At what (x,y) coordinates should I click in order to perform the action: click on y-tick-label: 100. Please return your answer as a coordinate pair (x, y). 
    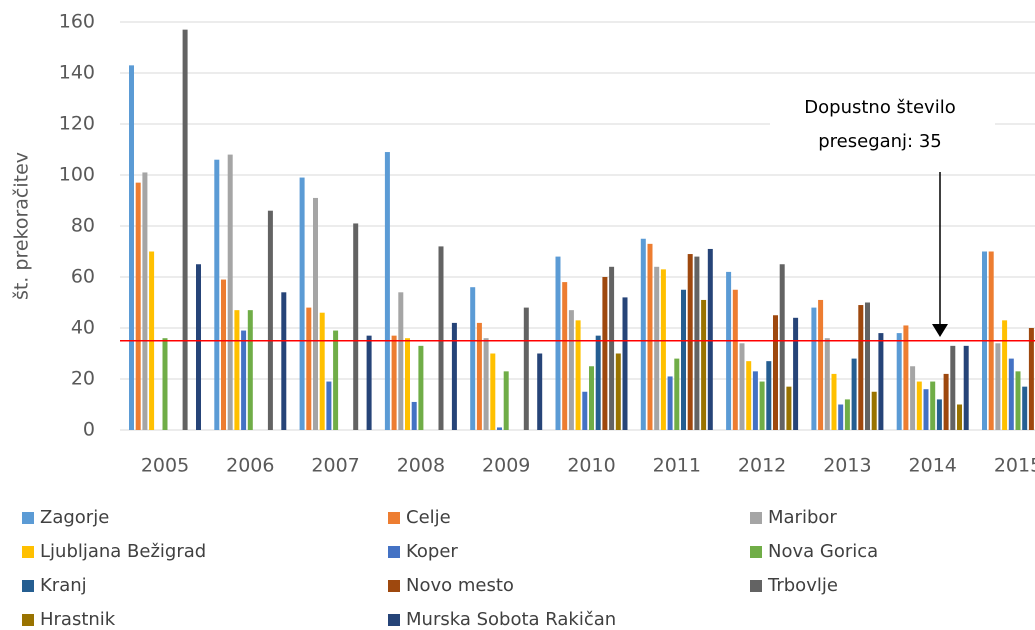
    Looking at the image, I should click on (77, 175).